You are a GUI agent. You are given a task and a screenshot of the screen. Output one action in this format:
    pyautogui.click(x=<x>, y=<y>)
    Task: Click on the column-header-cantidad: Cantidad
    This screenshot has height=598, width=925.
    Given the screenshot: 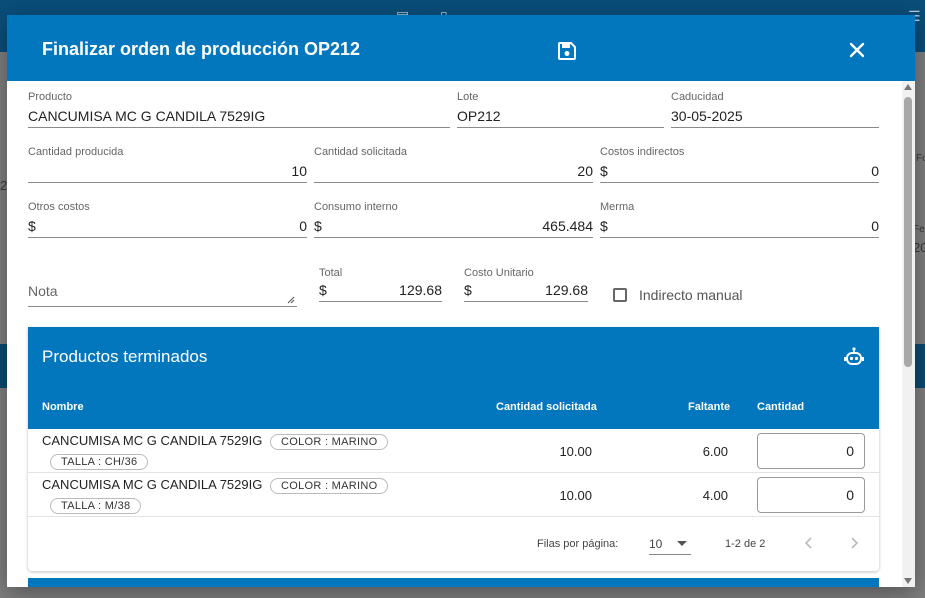 What is the action you would take?
    pyautogui.click(x=781, y=407)
    